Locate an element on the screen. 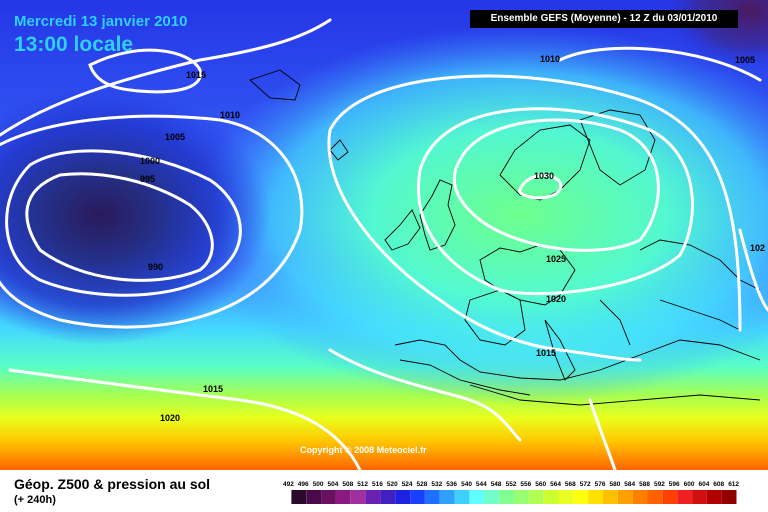  legend-value-label: 612 is located at coordinates (733, 484).